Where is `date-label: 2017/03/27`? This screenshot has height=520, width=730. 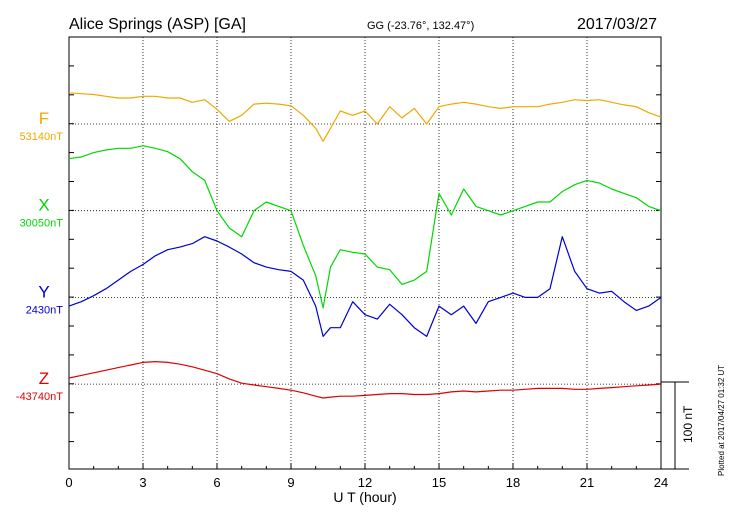
date-label: 2017/03/27 is located at coordinates (617, 24).